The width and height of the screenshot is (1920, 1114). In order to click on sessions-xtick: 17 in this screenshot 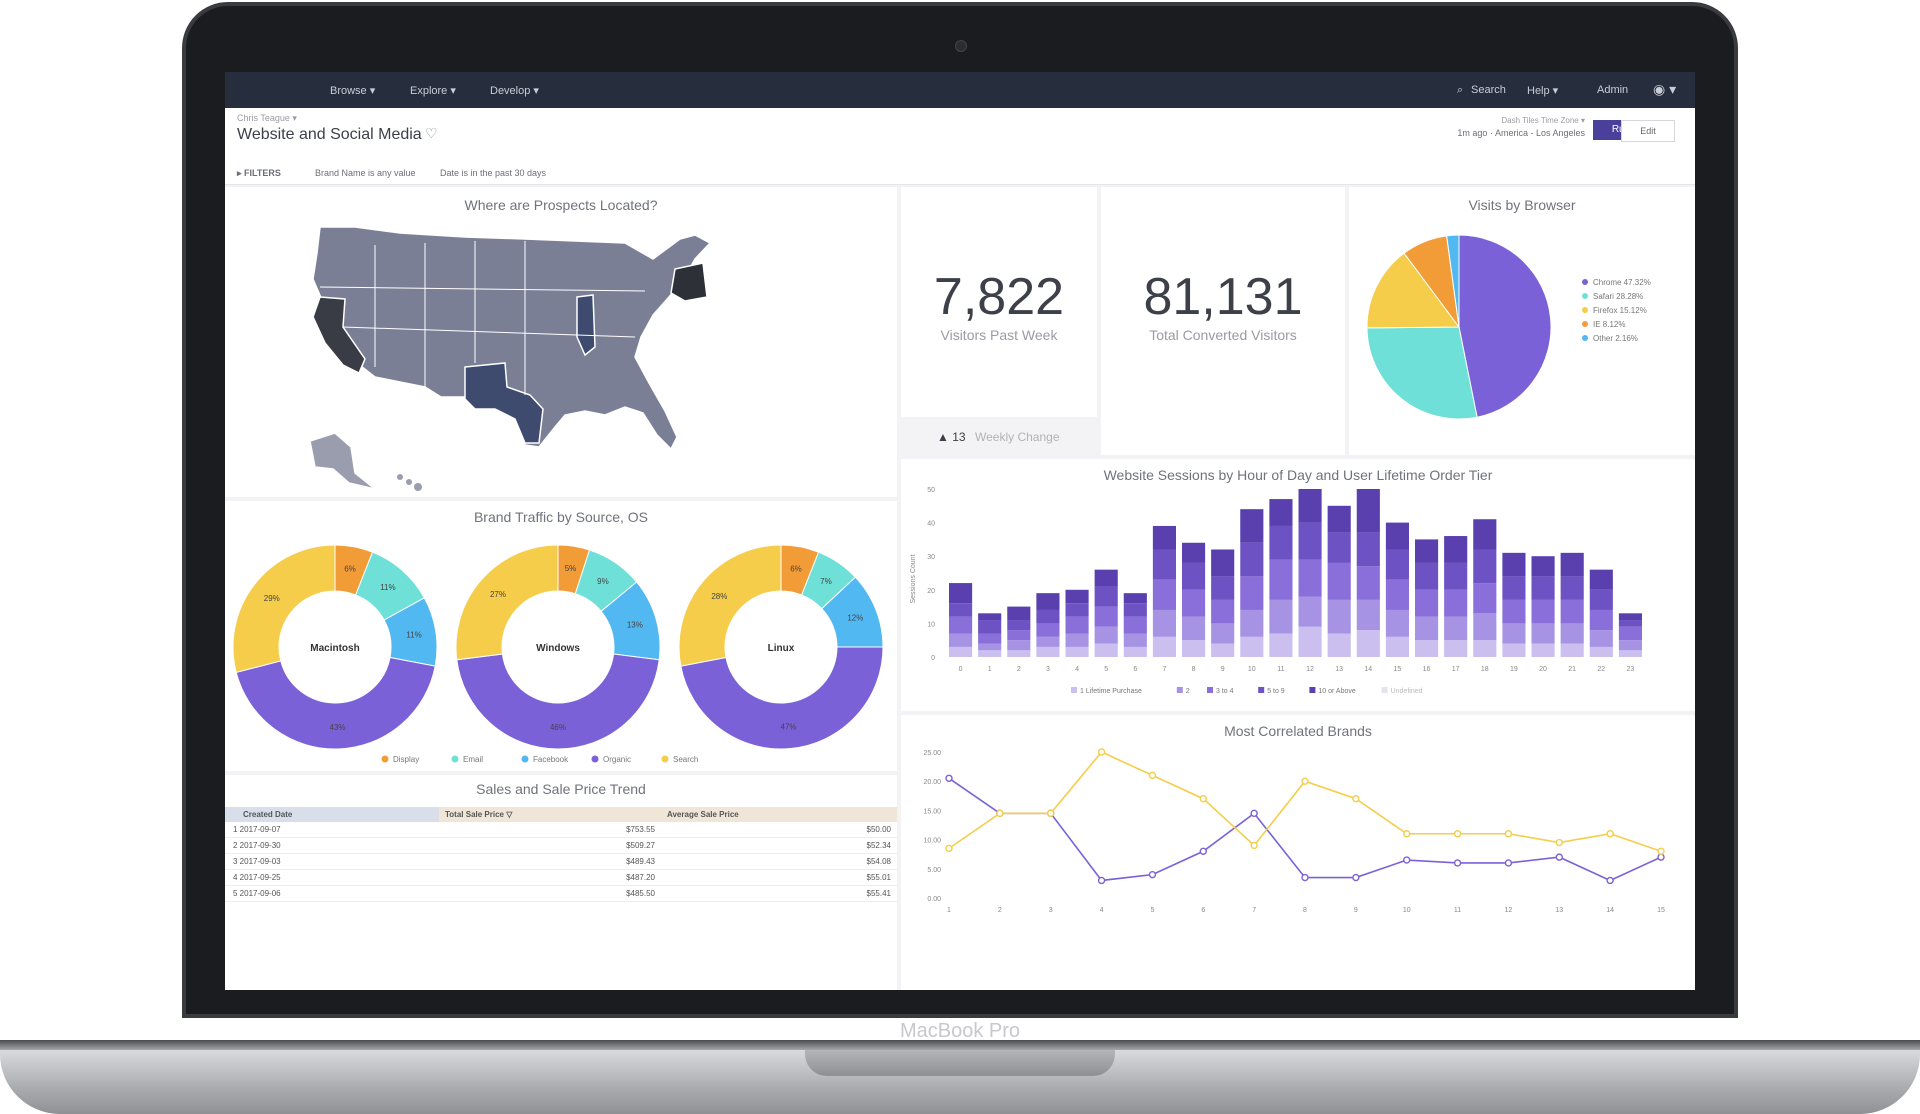, I will do `click(1456, 669)`.